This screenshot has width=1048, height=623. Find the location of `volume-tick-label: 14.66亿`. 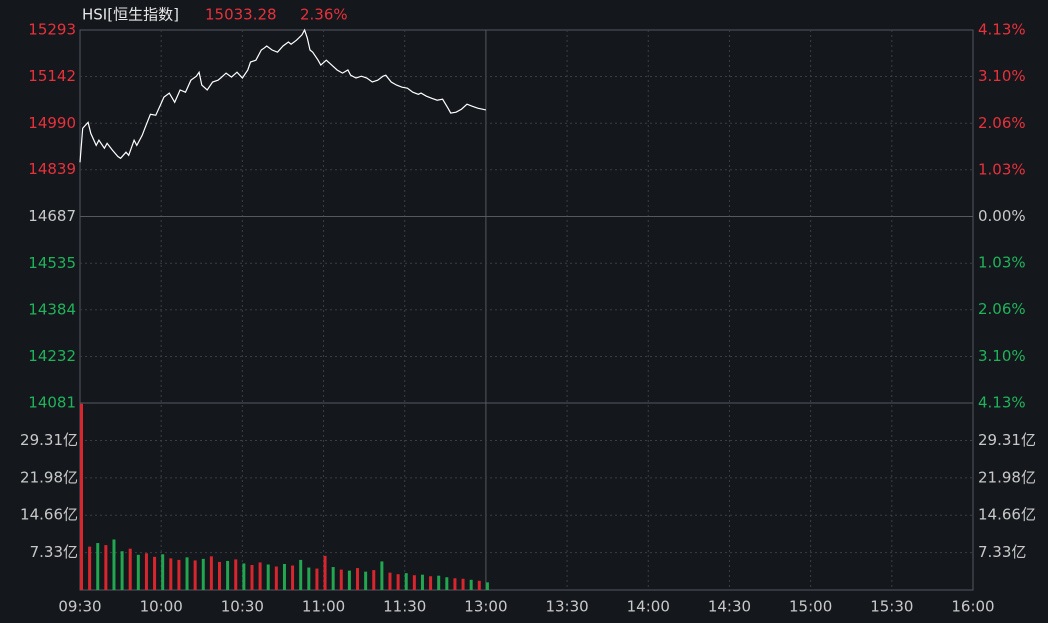

volume-tick-label: 14.66亿 is located at coordinates (49, 515).